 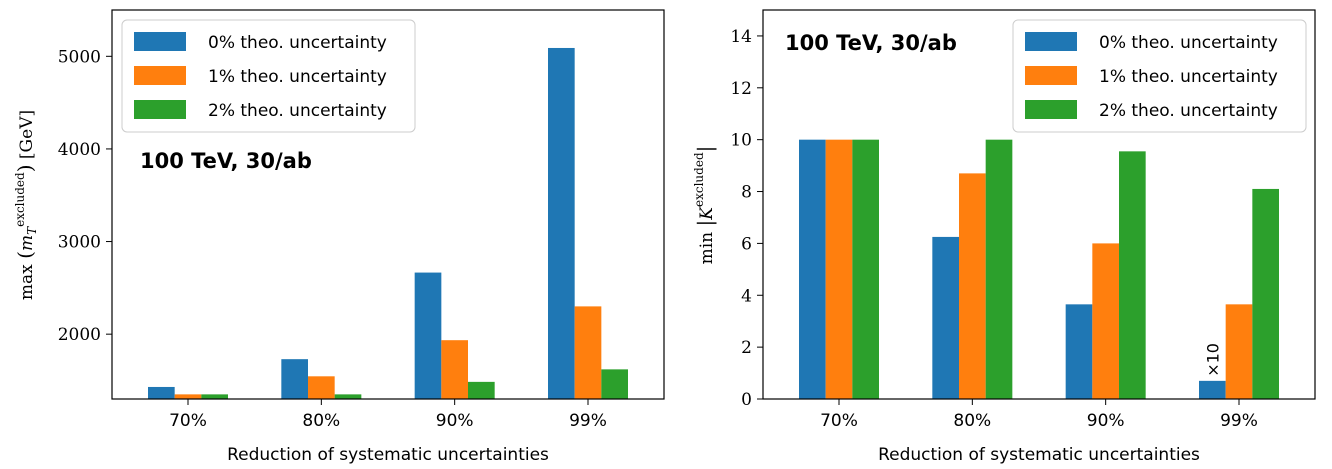 I want to click on right-ytick-label: 12, so click(x=741, y=89).